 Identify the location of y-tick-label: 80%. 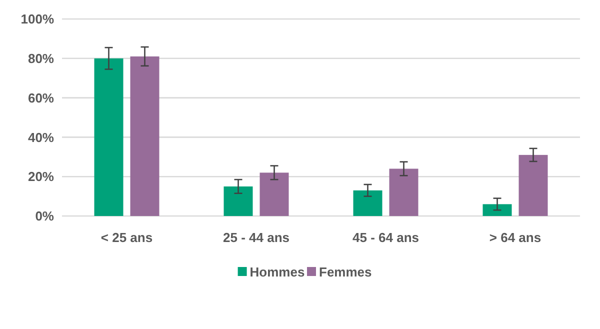
(41, 58).